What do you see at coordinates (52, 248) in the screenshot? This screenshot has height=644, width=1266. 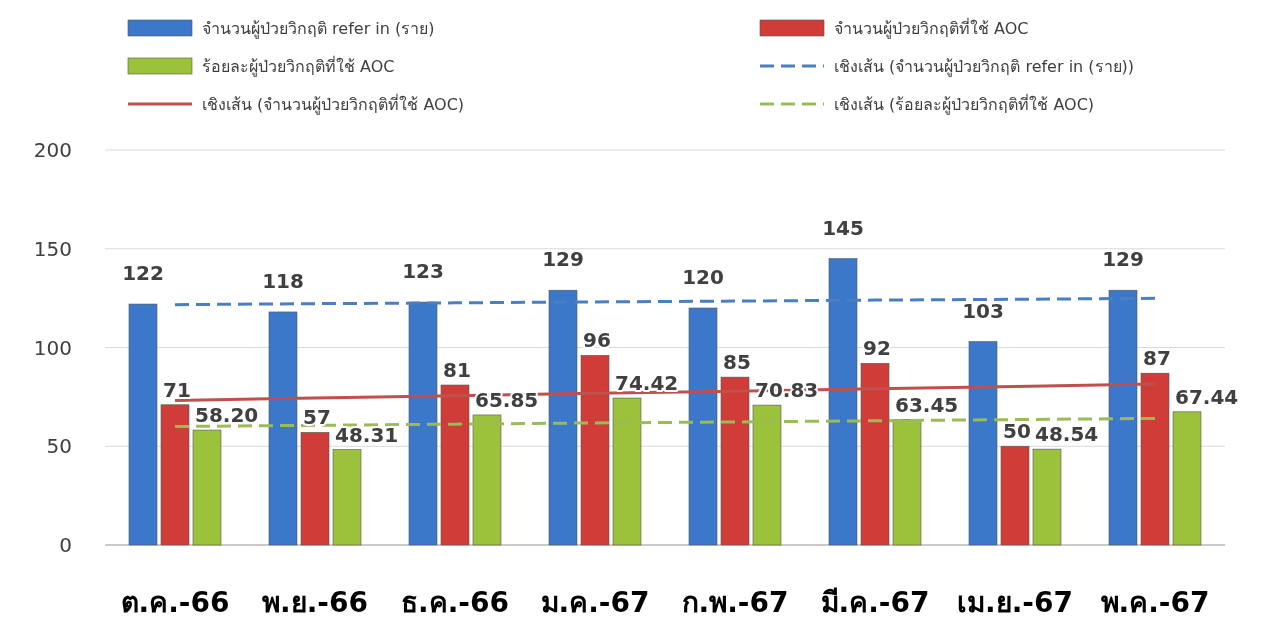 I see `y-tick-label: 150` at bounding box center [52, 248].